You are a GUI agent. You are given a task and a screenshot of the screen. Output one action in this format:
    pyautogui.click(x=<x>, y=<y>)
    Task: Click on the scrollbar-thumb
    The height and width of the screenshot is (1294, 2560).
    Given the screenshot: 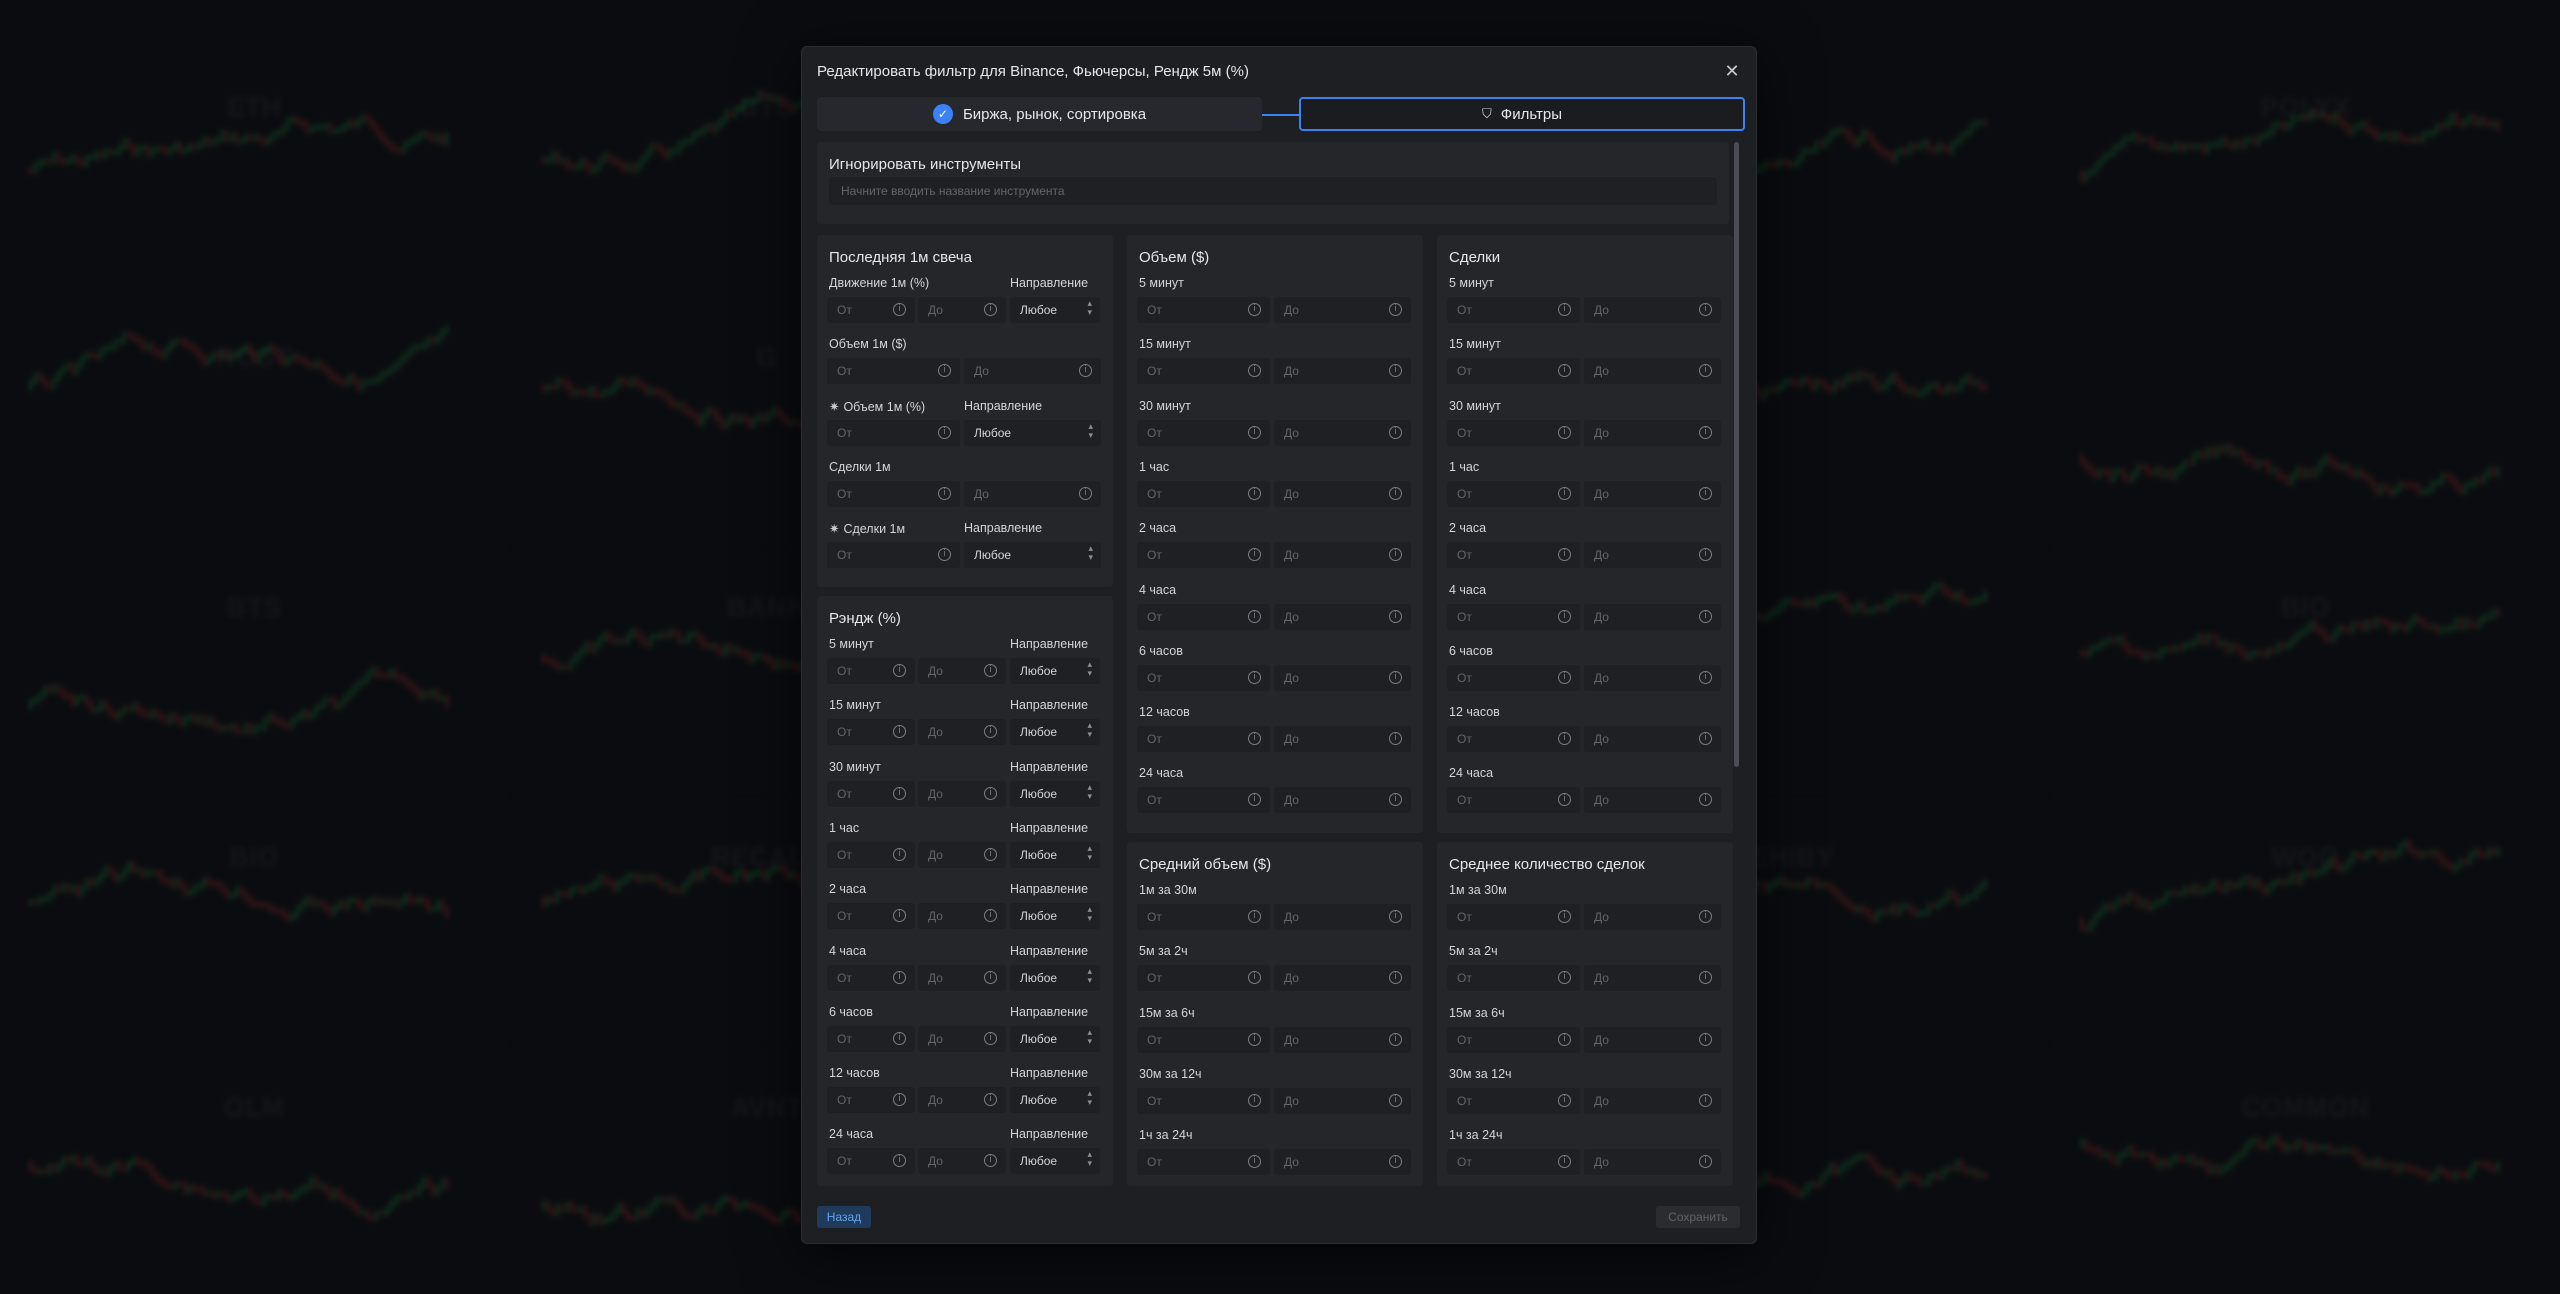 What is the action you would take?
    pyautogui.click(x=1736, y=454)
    